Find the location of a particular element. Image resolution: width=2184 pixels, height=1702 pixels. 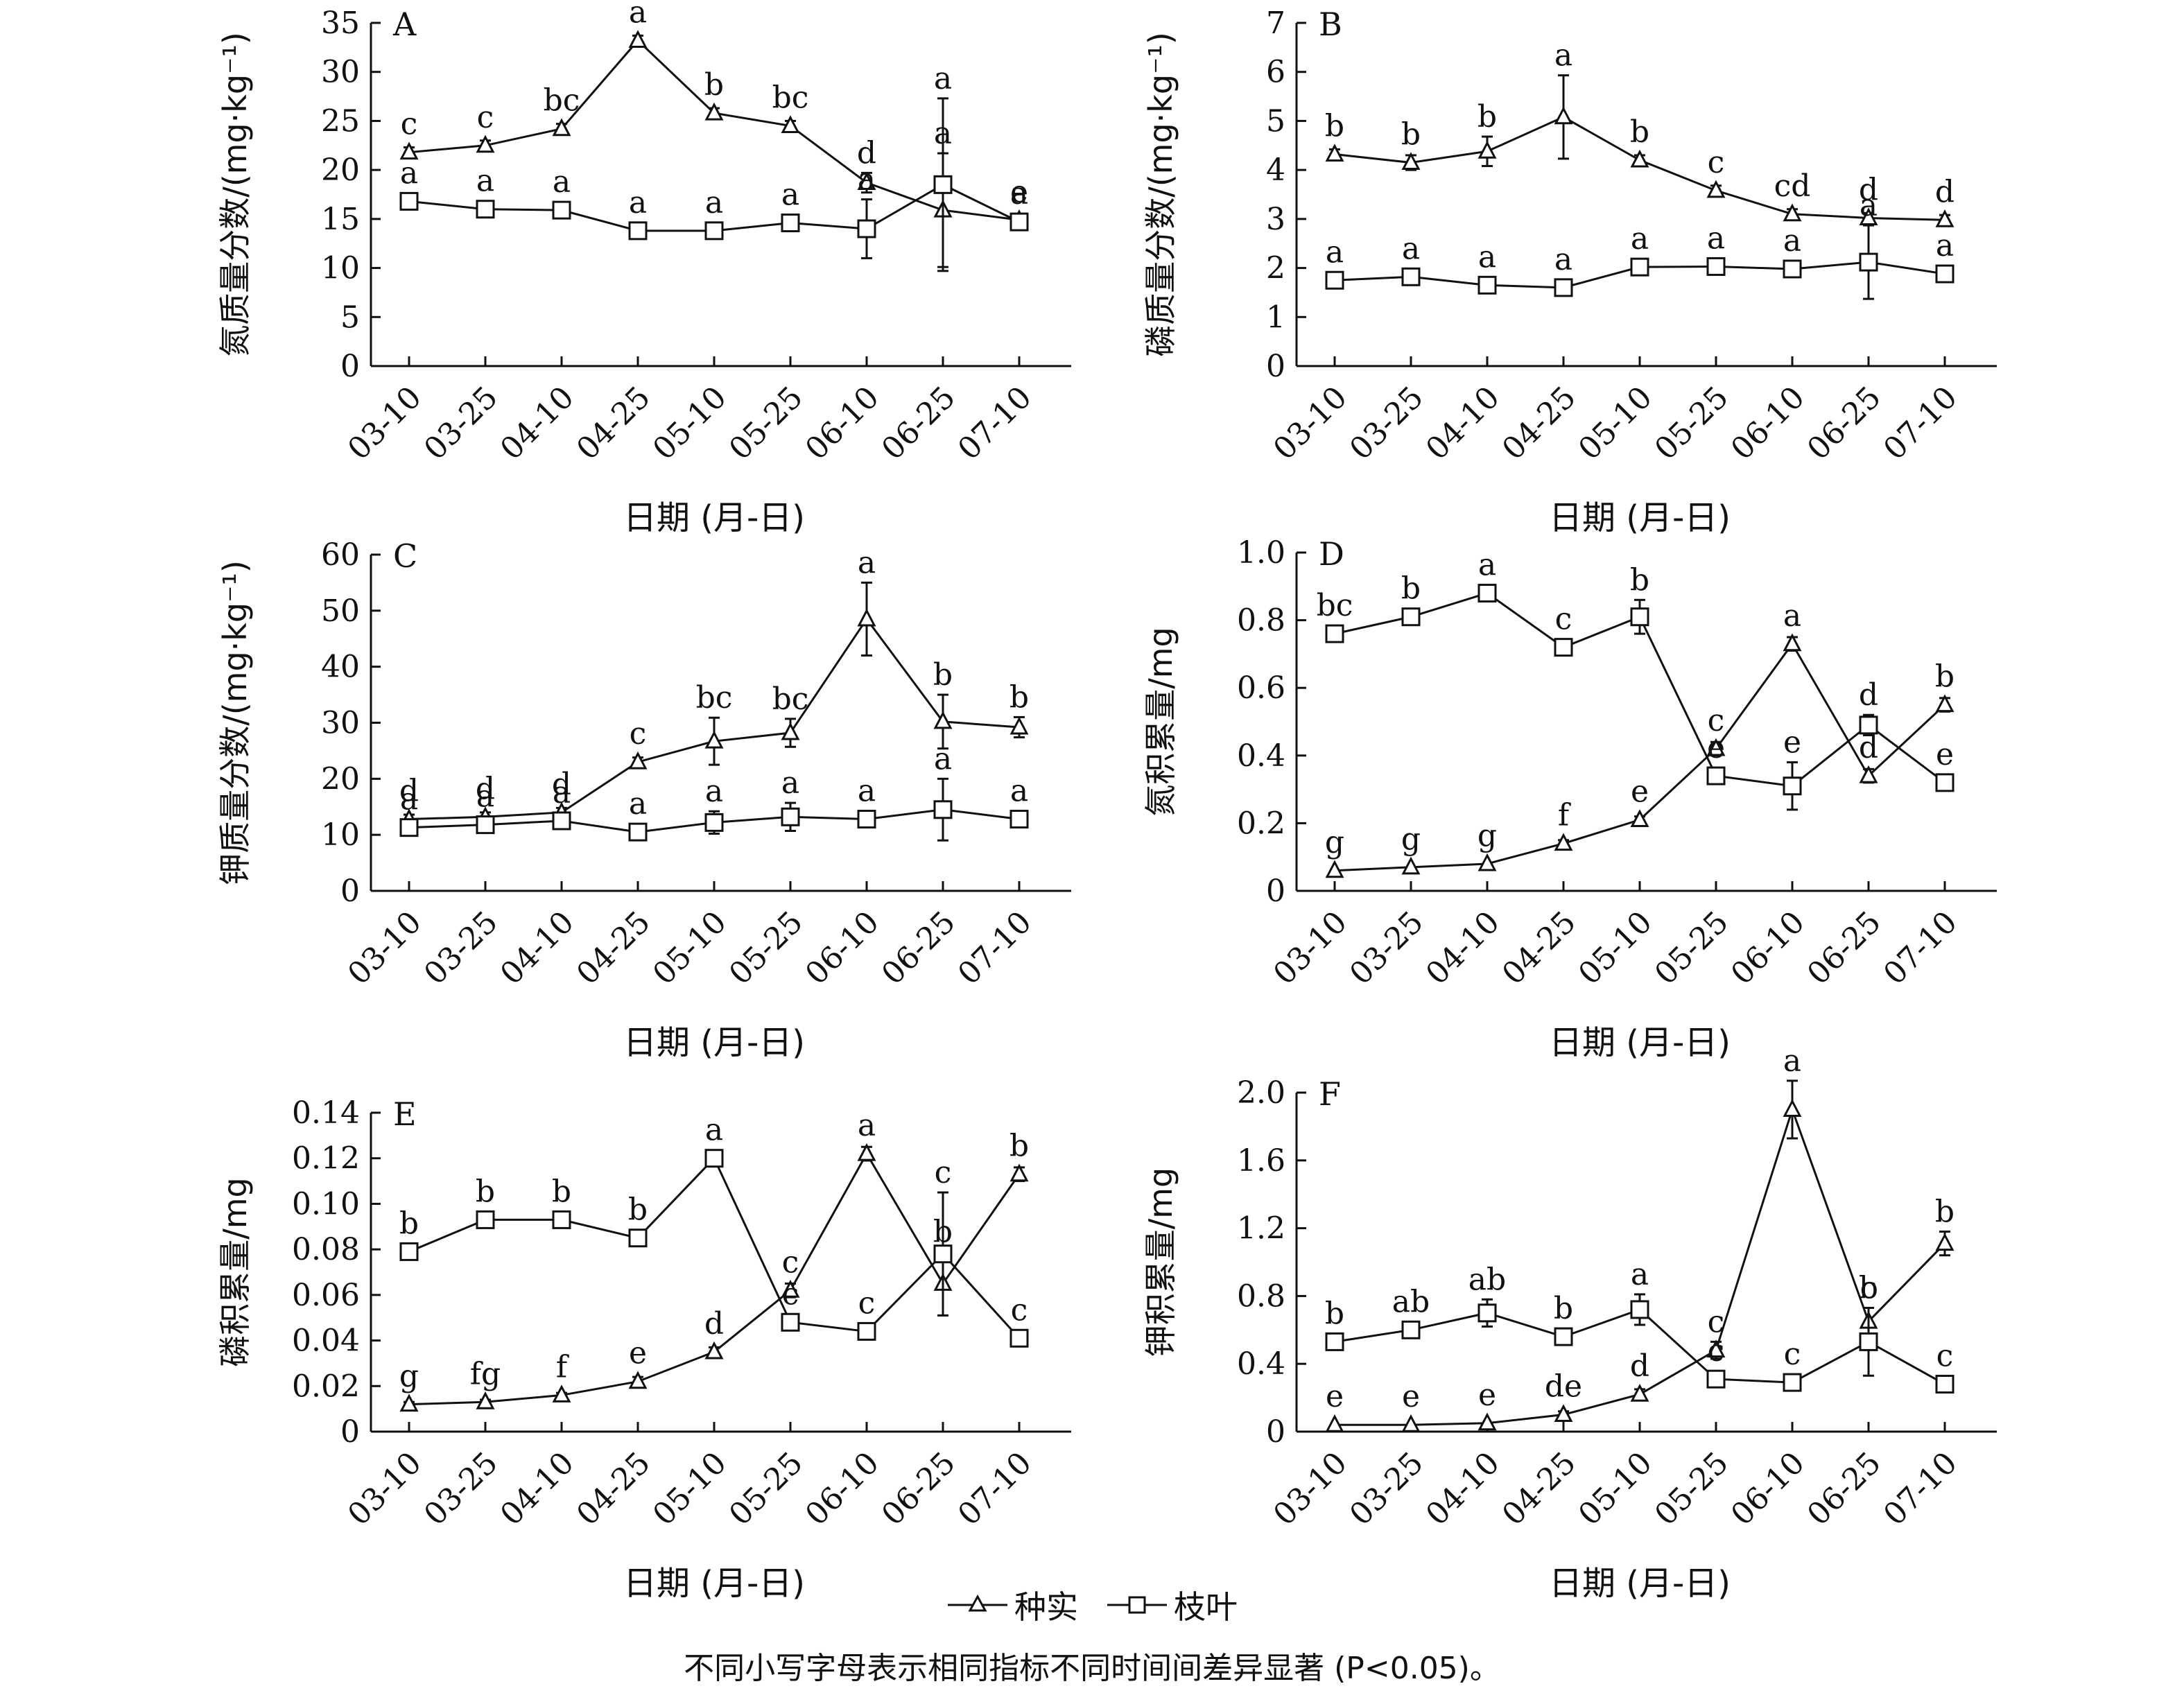

x-tick-label: 03-10 is located at coordinates (385, 423).